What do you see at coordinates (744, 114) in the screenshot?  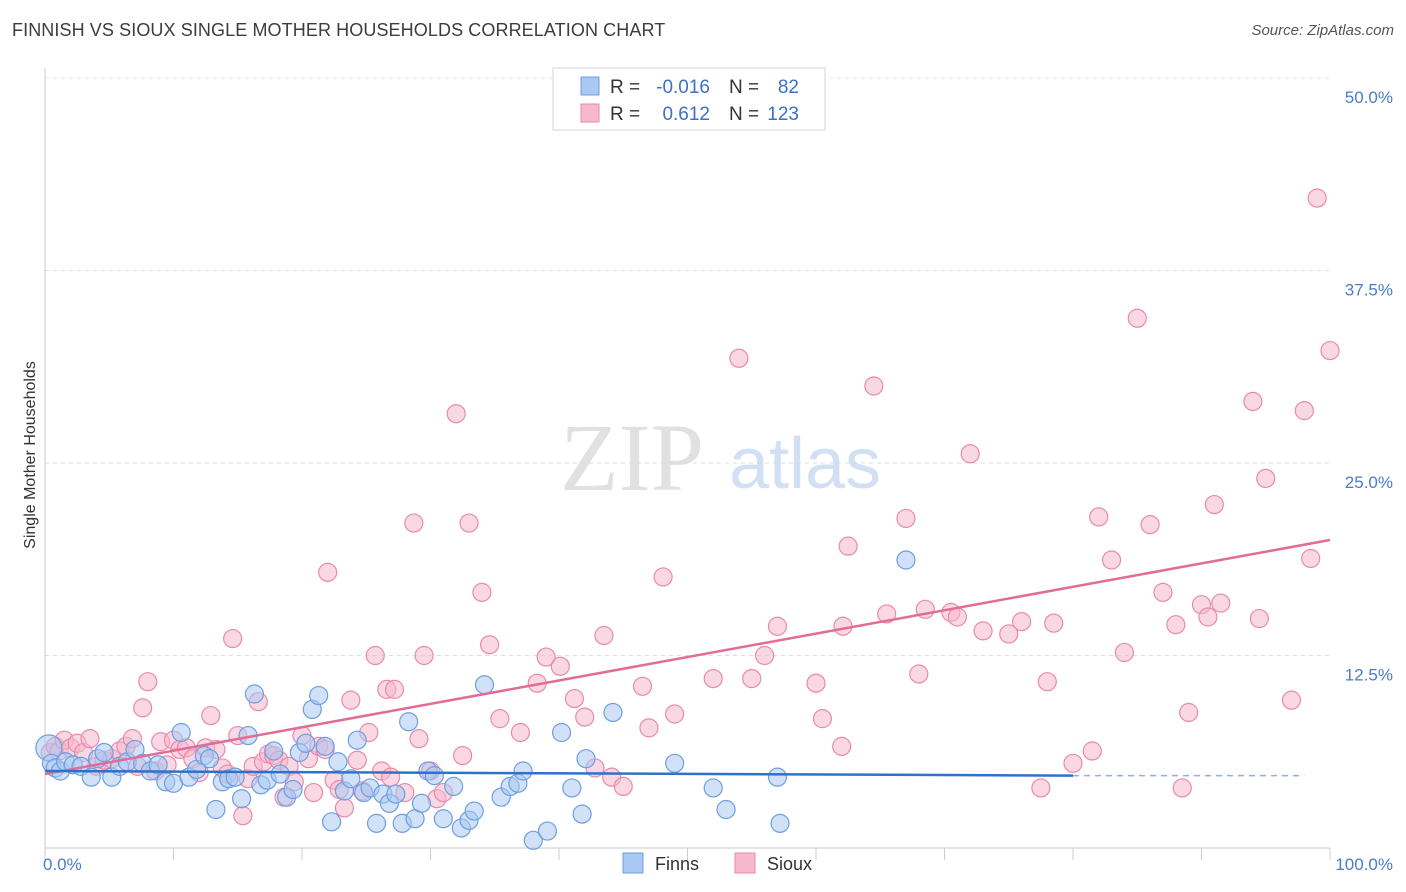 I see `sioux-n-label: N =` at bounding box center [744, 114].